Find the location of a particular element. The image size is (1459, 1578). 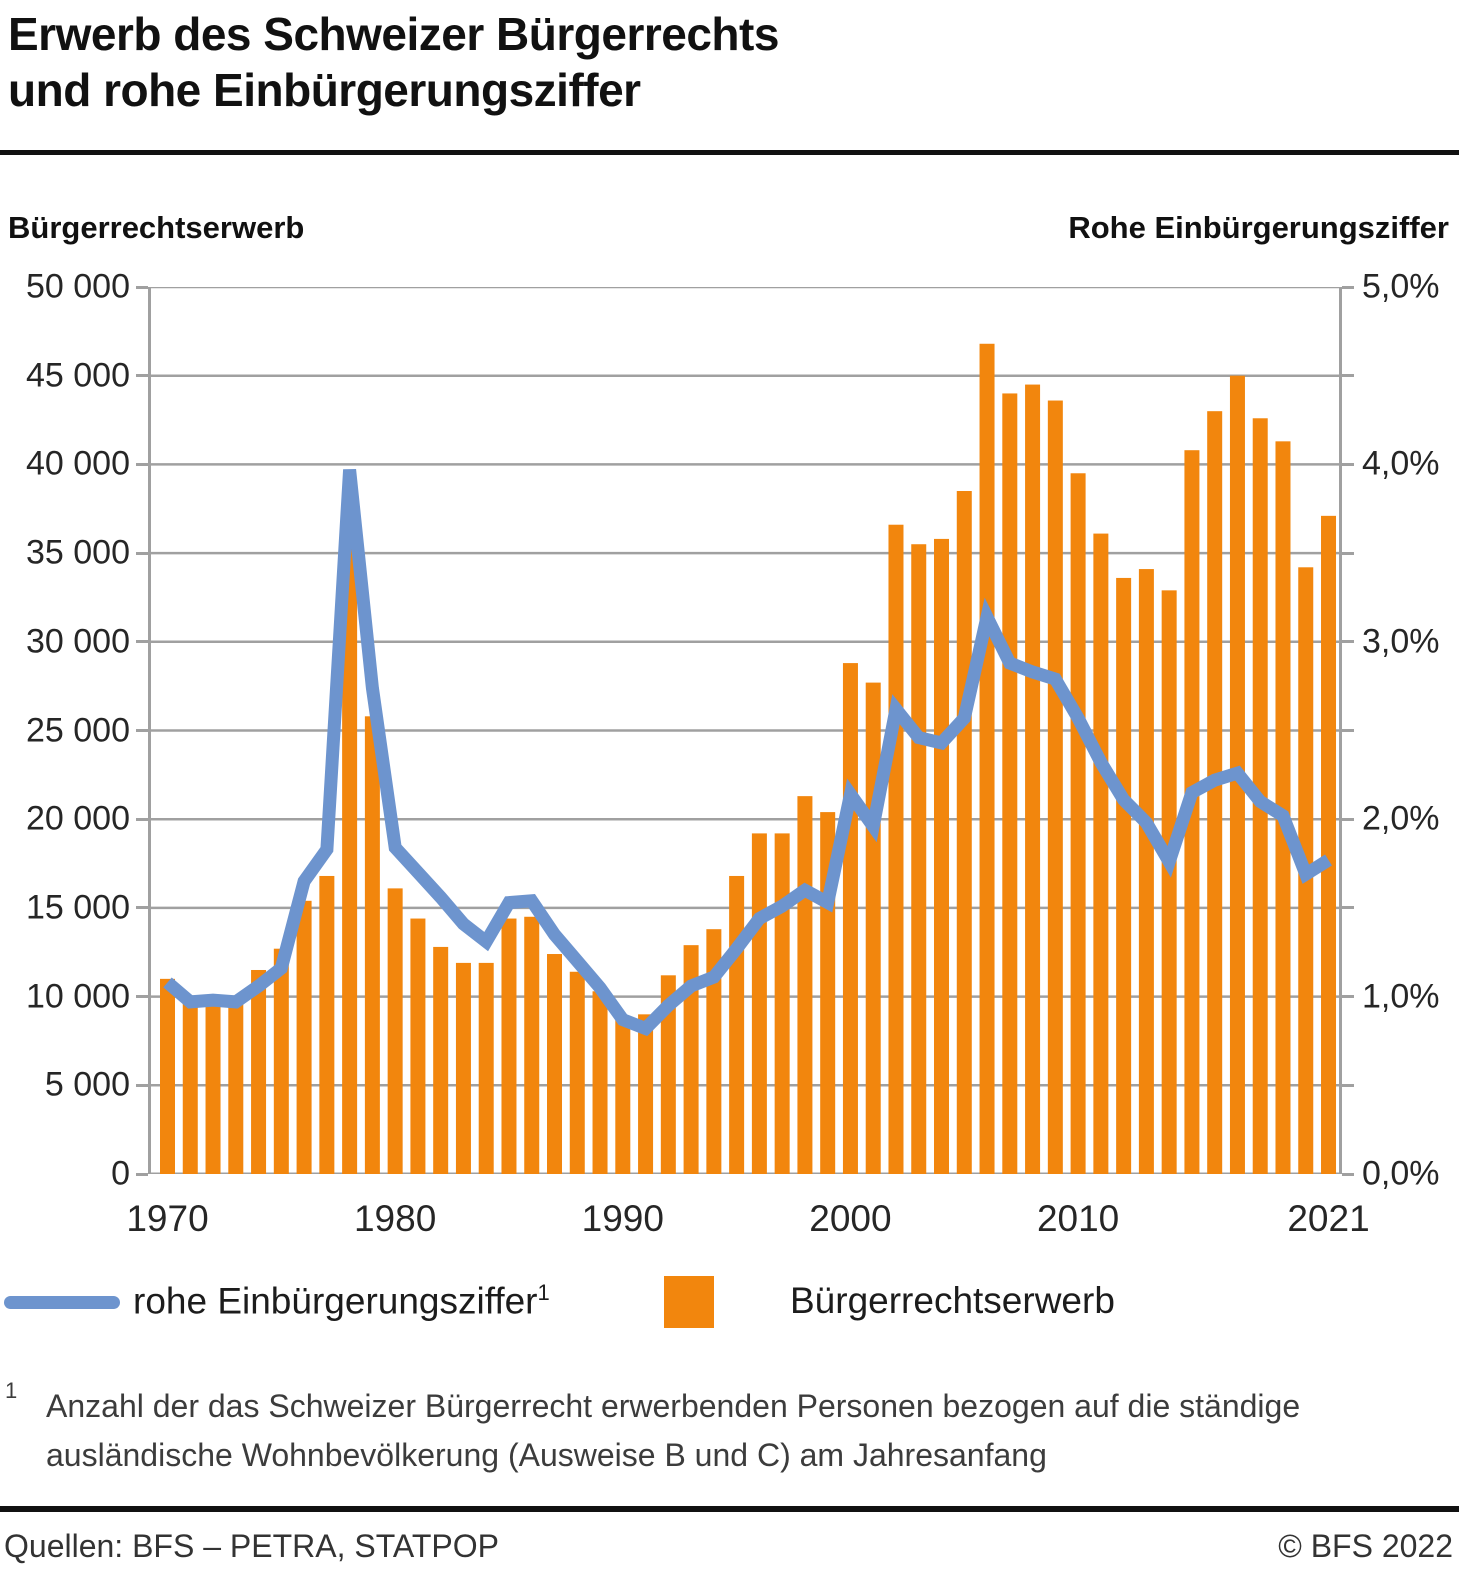

bar-1993 is located at coordinates (691, 1059).